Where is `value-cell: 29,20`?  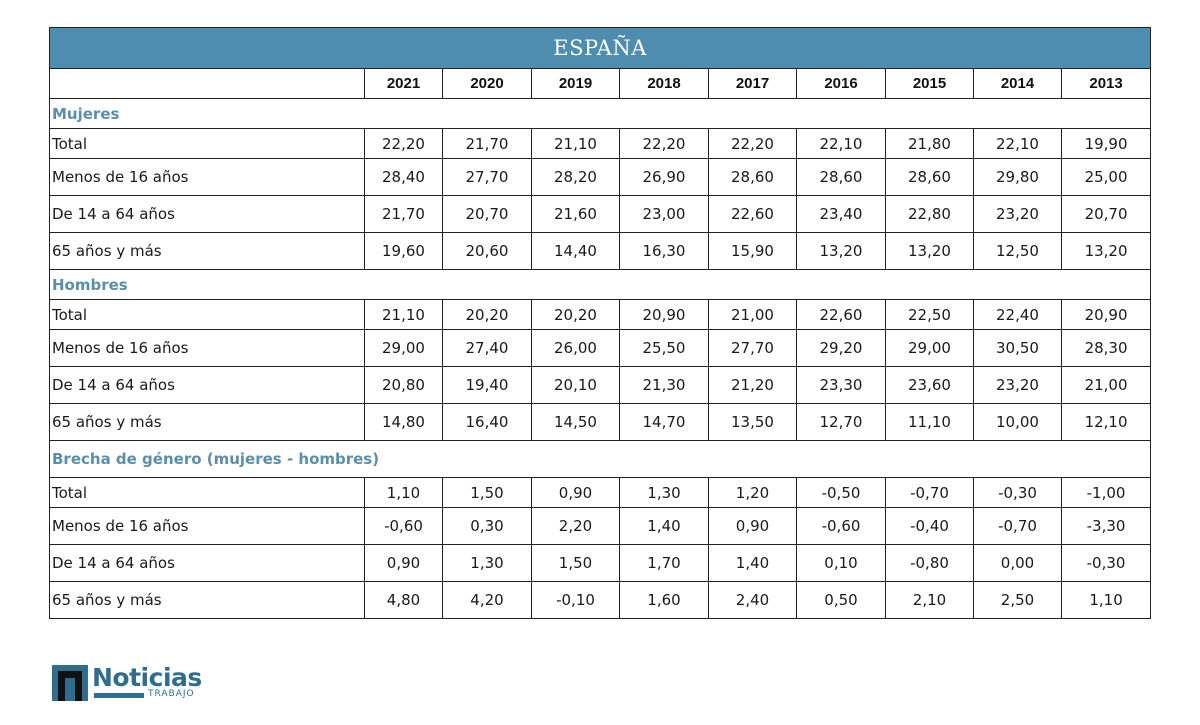
value-cell: 29,20 is located at coordinates (841, 348).